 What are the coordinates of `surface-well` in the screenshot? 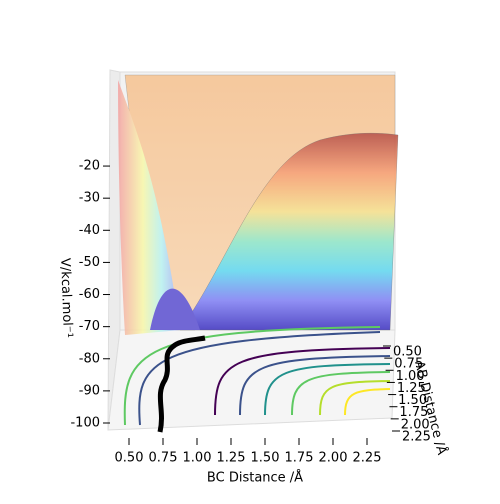 It's located at (175, 309).